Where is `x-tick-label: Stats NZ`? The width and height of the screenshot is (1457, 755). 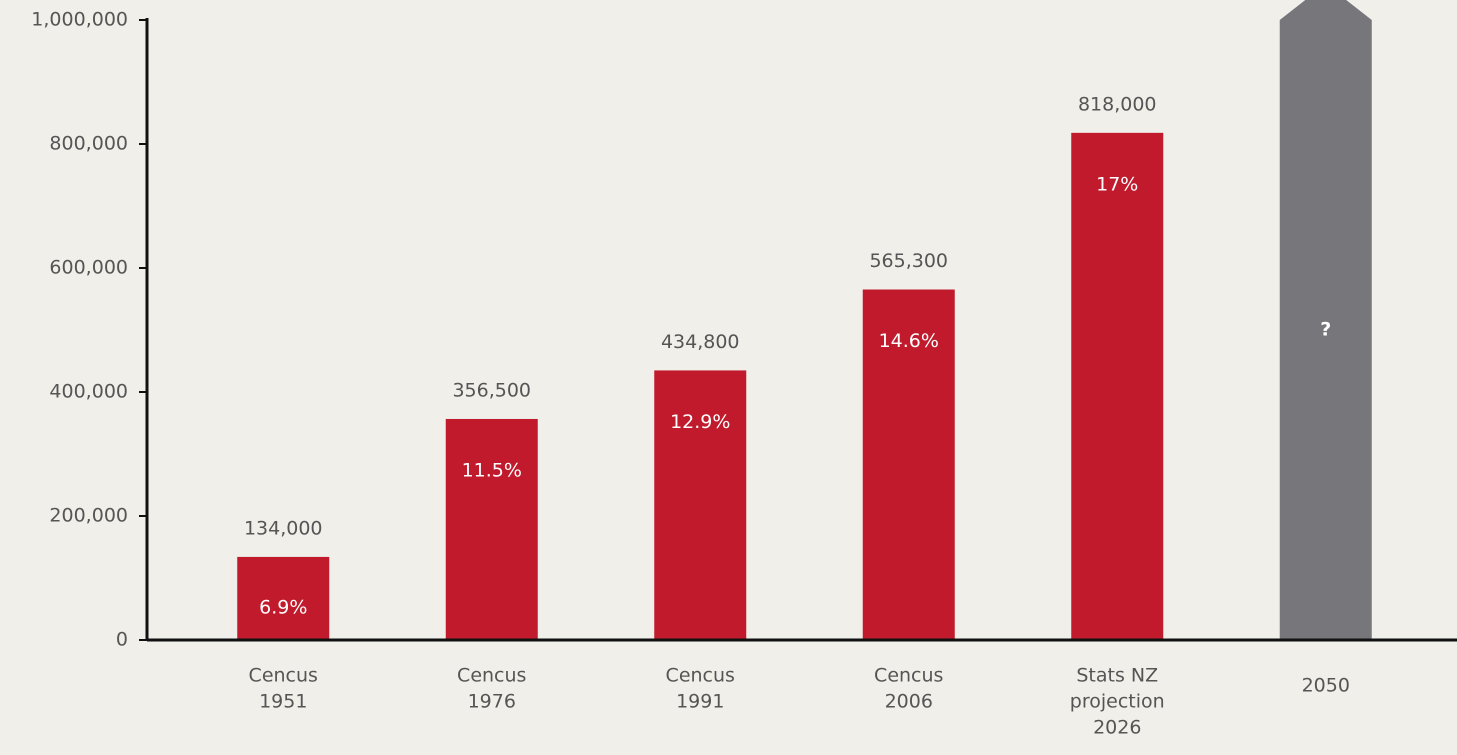
x-tick-label: Stats NZ is located at coordinates (1117, 676).